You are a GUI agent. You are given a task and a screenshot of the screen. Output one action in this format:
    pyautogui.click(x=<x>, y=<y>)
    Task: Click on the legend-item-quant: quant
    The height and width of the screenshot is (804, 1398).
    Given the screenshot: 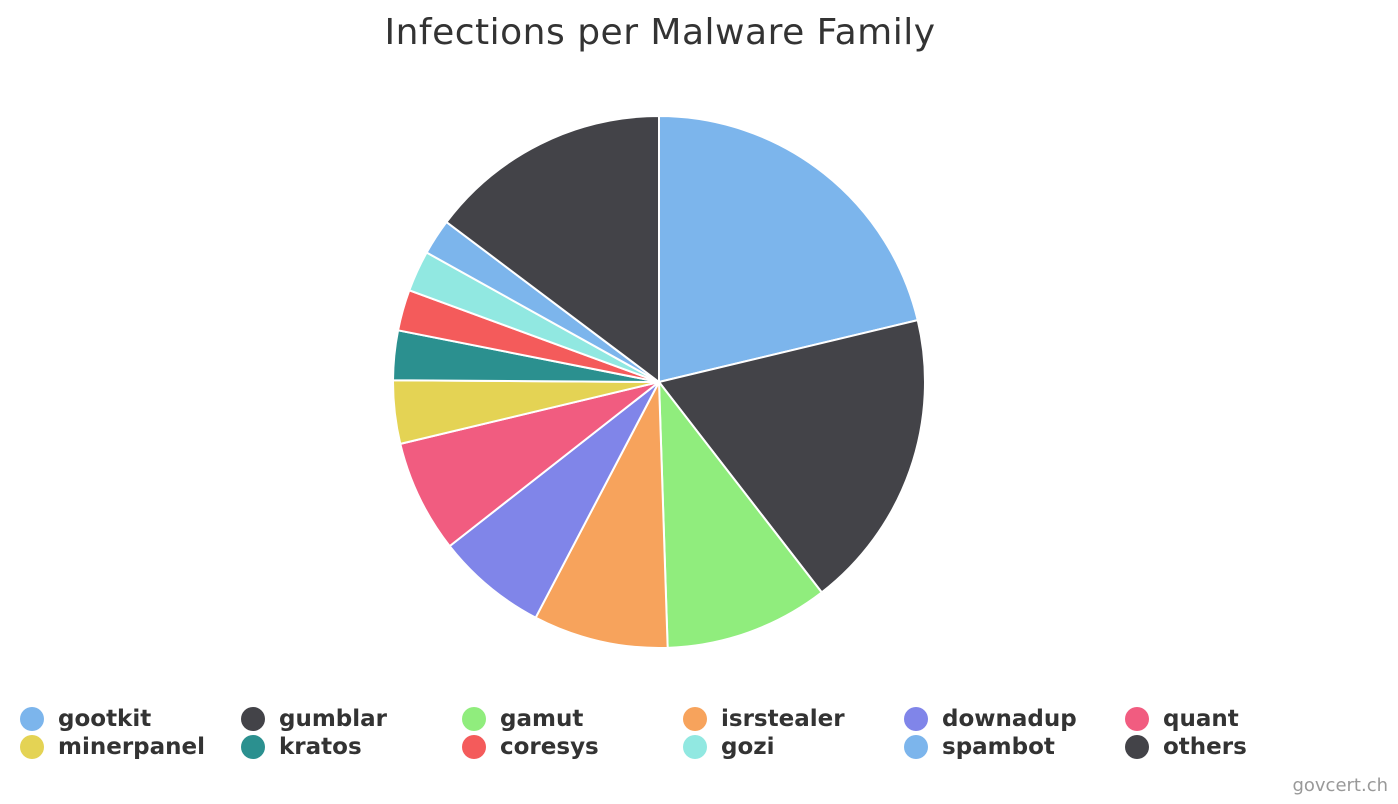 What is the action you would take?
    pyautogui.click(x=1235, y=719)
    